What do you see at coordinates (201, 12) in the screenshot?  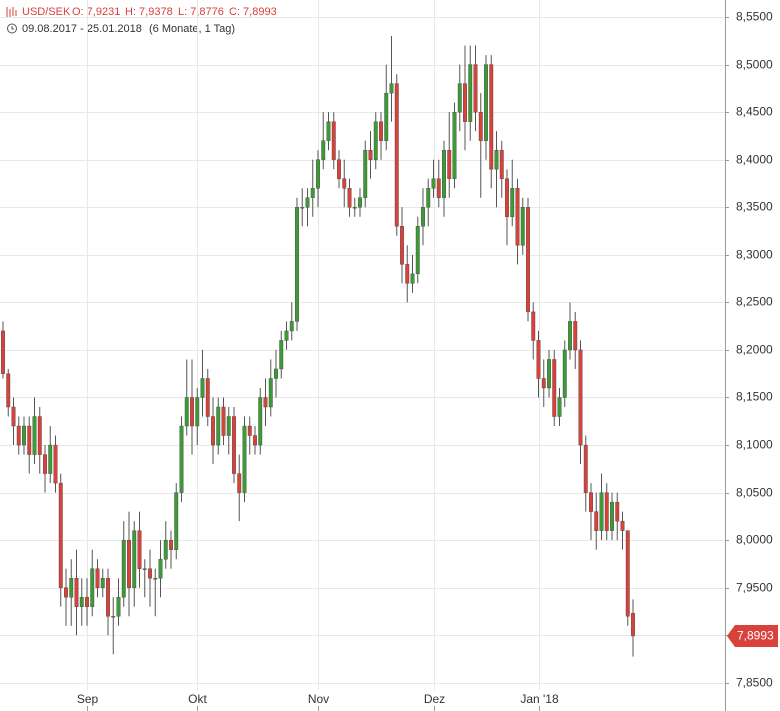 I see `ohlc-low: L: 7,8776` at bounding box center [201, 12].